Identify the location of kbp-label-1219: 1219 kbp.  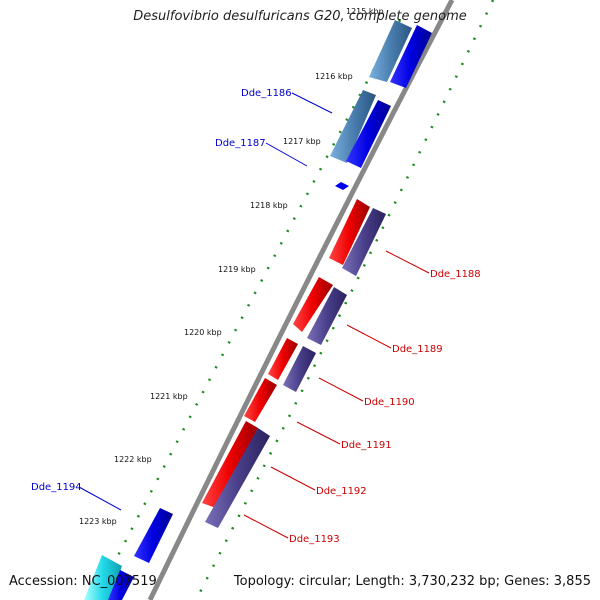
(237, 269).